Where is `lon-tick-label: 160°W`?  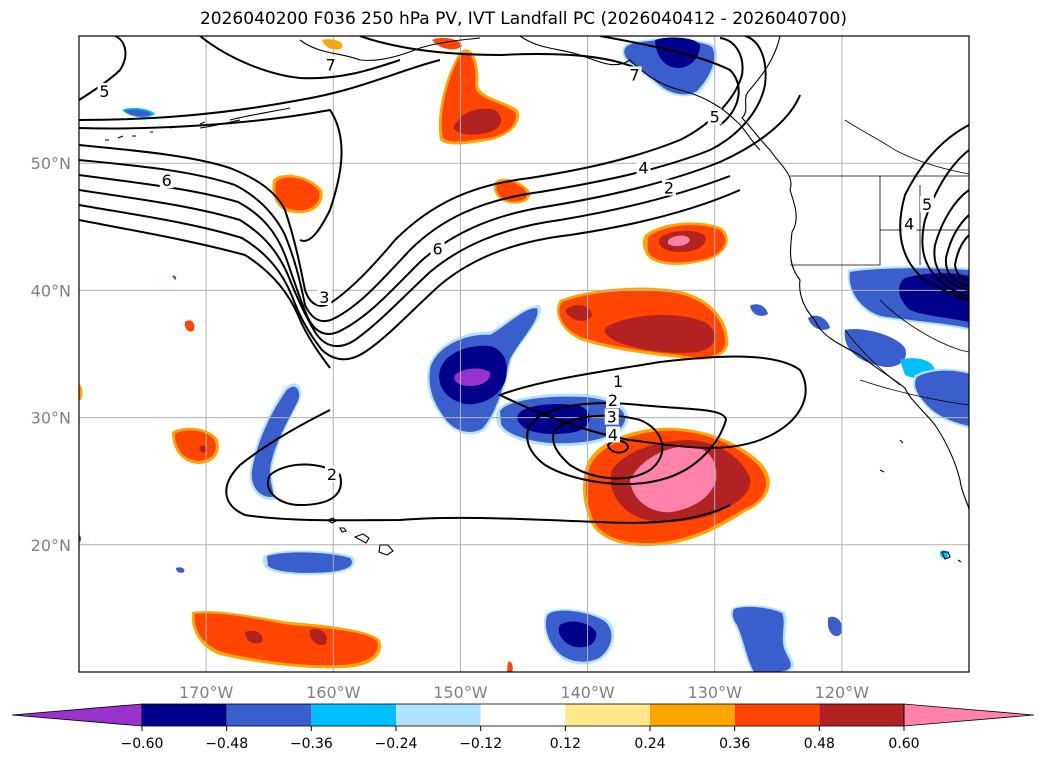 lon-tick-label: 160°W is located at coordinates (333, 692).